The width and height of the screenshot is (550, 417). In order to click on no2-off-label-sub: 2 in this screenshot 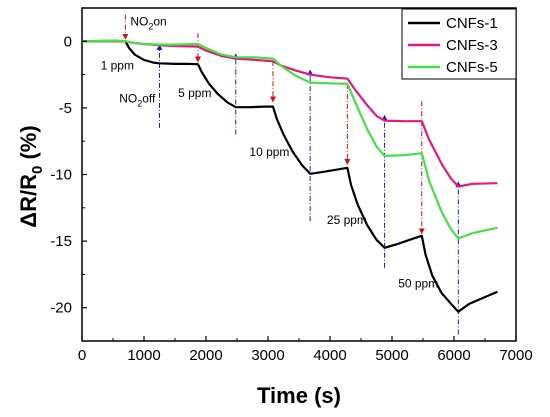, I will do `click(139, 104)`.